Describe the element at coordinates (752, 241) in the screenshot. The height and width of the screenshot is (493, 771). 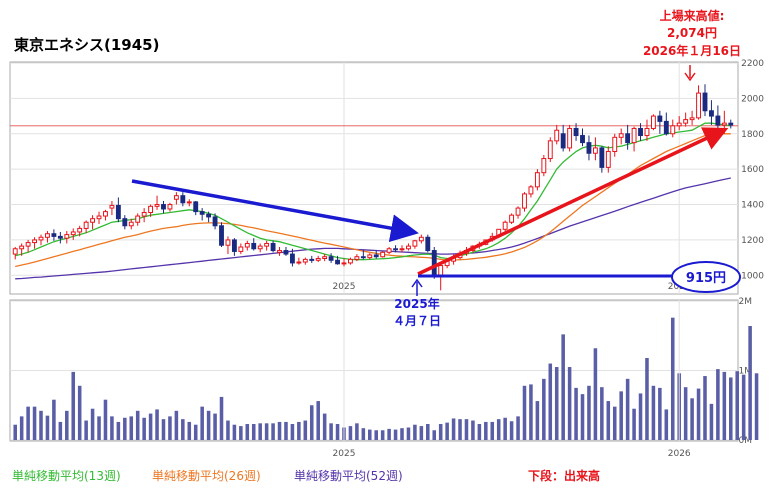
I see `price-tick-label: 1200` at that location.